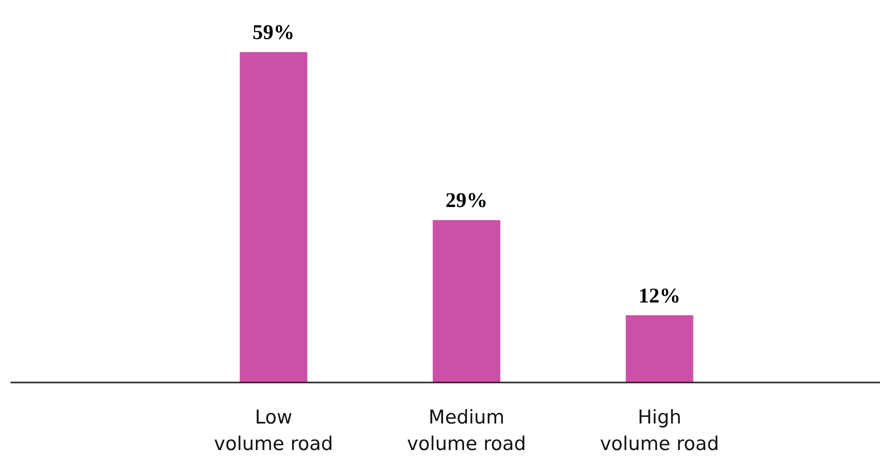 The height and width of the screenshot is (457, 880). What do you see at coordinates (659, 295) in the screenshot?
I see `data-label: 12%` at bounding box center [659, 295].